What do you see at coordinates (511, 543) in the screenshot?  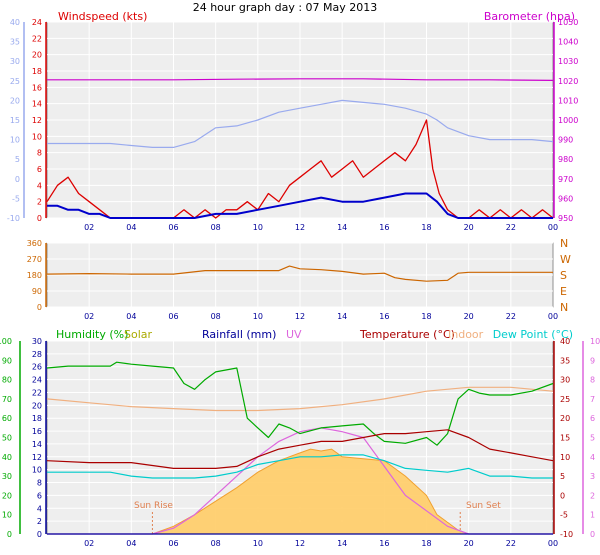 I see `x-tick-label: 22` at bounding box center [511, 543].